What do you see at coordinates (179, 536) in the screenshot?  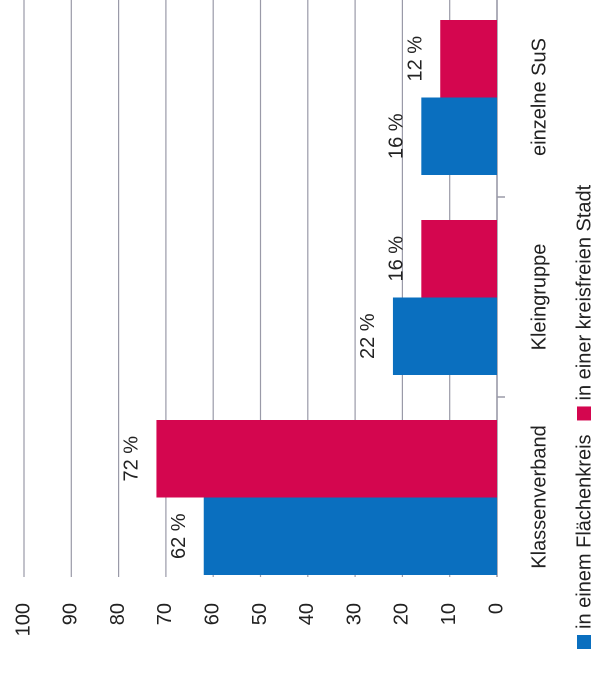 I see `data-label: 62 %` at bounding box center [179, 536].